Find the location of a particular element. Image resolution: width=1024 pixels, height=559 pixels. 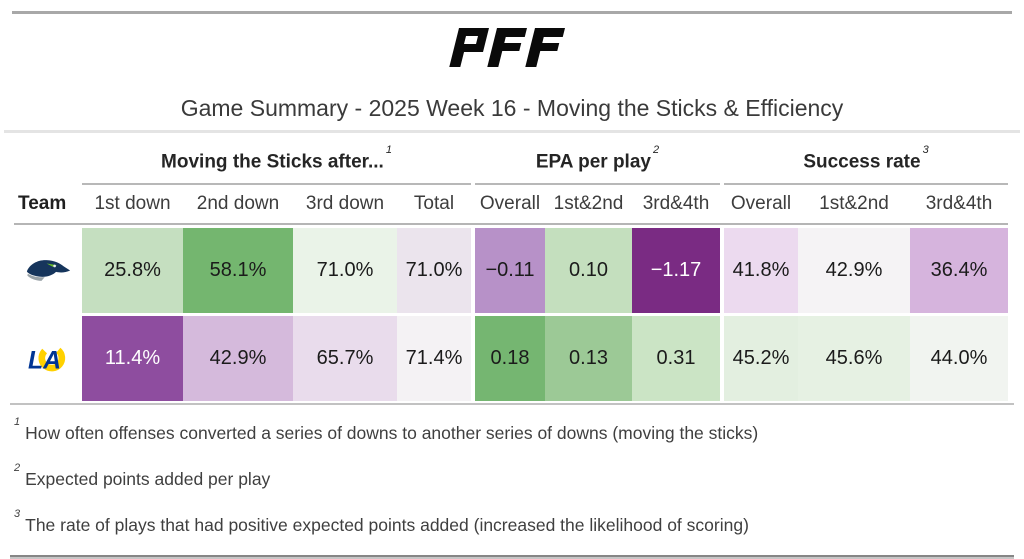

stat-cell: 58.1% is located at coordinates (238, 271).